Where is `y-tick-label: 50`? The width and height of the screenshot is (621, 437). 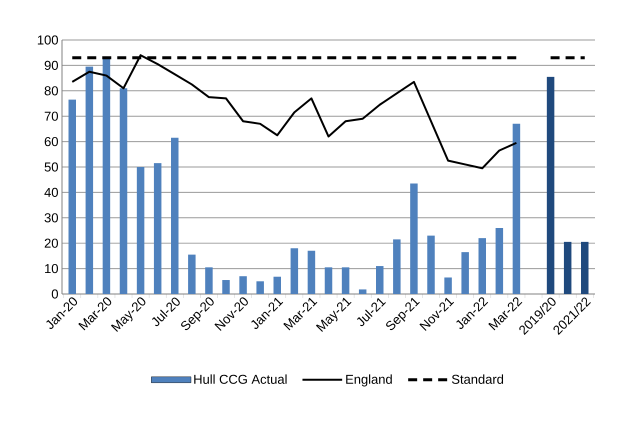 y-tick-label: 50 is located at coordinates (51, 167).